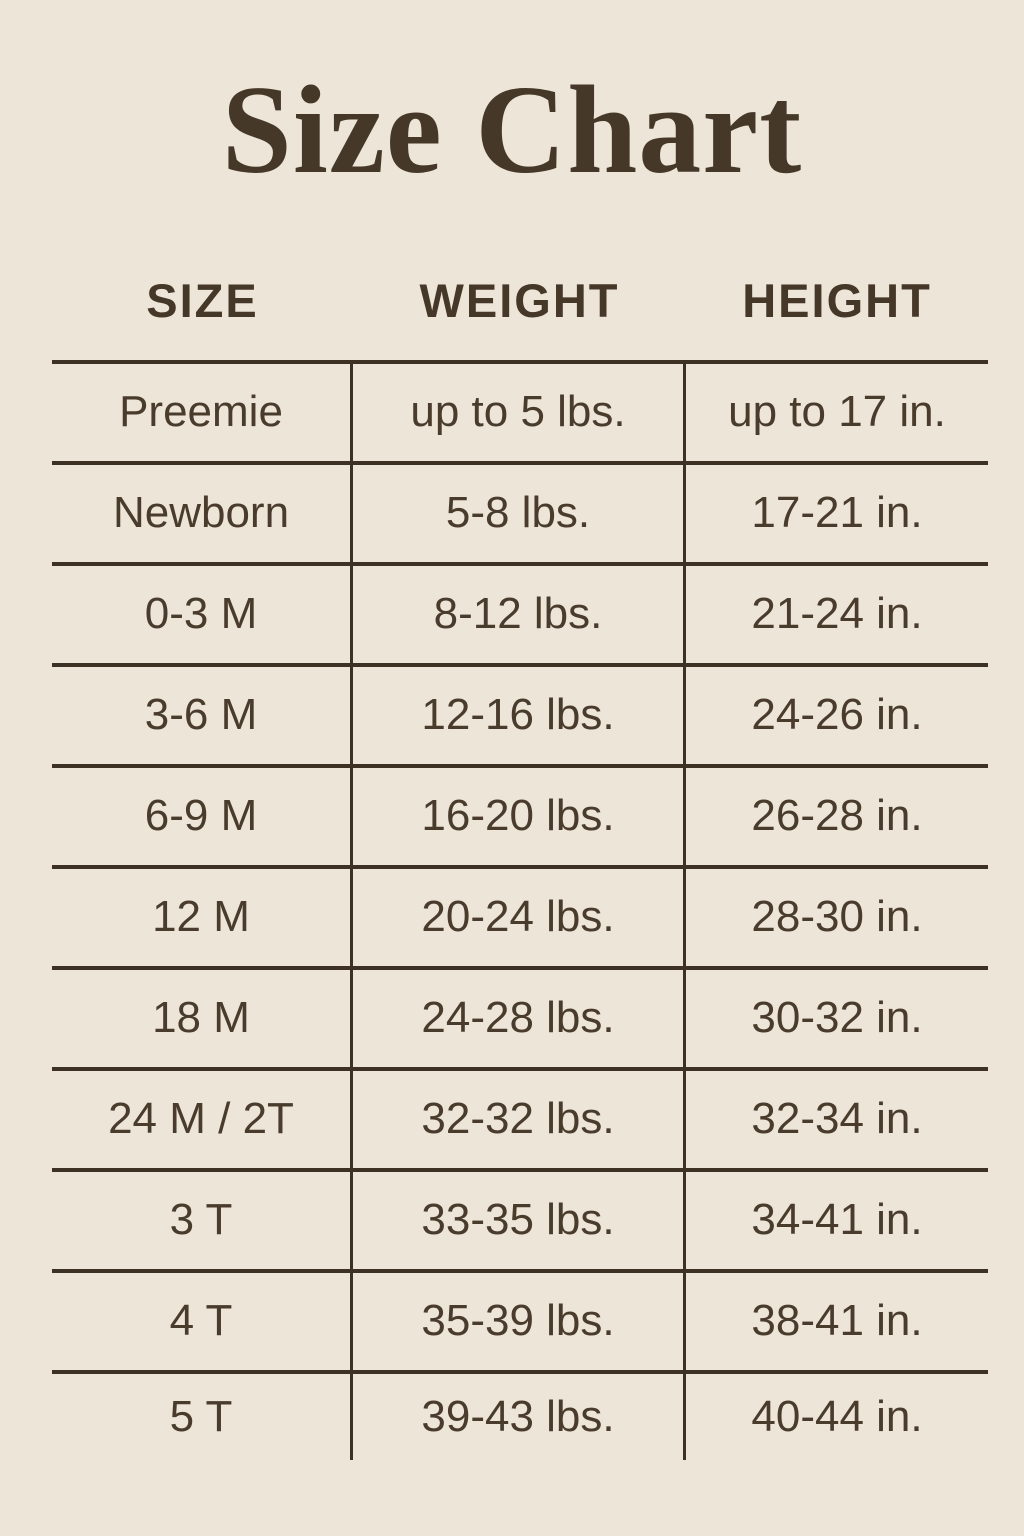 The width and height of the screenshot is (1024, 1536). I want to click on table-row: 18 M 24-28 lbs. 30-32 in., so click(520, 1020).